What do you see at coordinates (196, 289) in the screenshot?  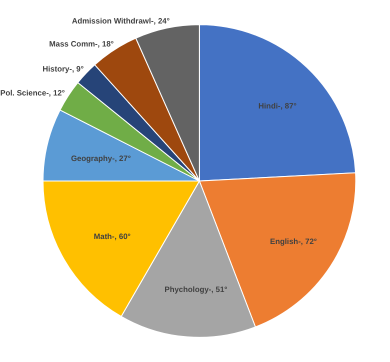 I see `slice-label: Phychology-, 51°` at bounding box center [196, 289].